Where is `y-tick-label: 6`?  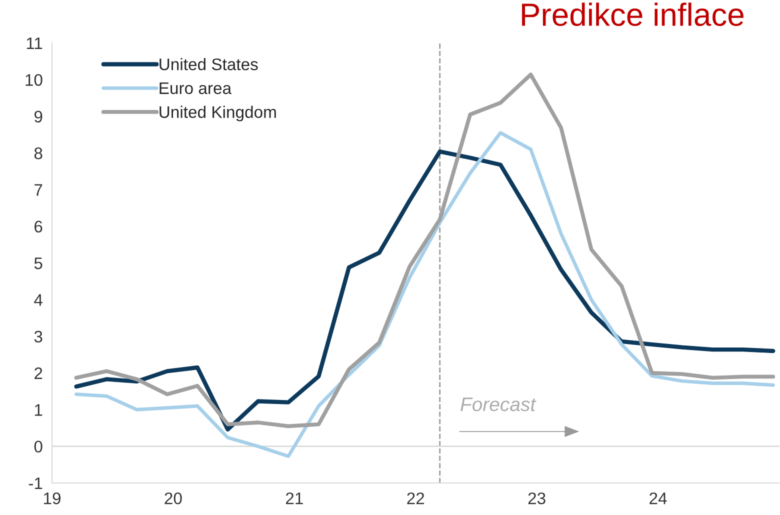
y-tick-label: 6 is located at coordinates (38, 226).